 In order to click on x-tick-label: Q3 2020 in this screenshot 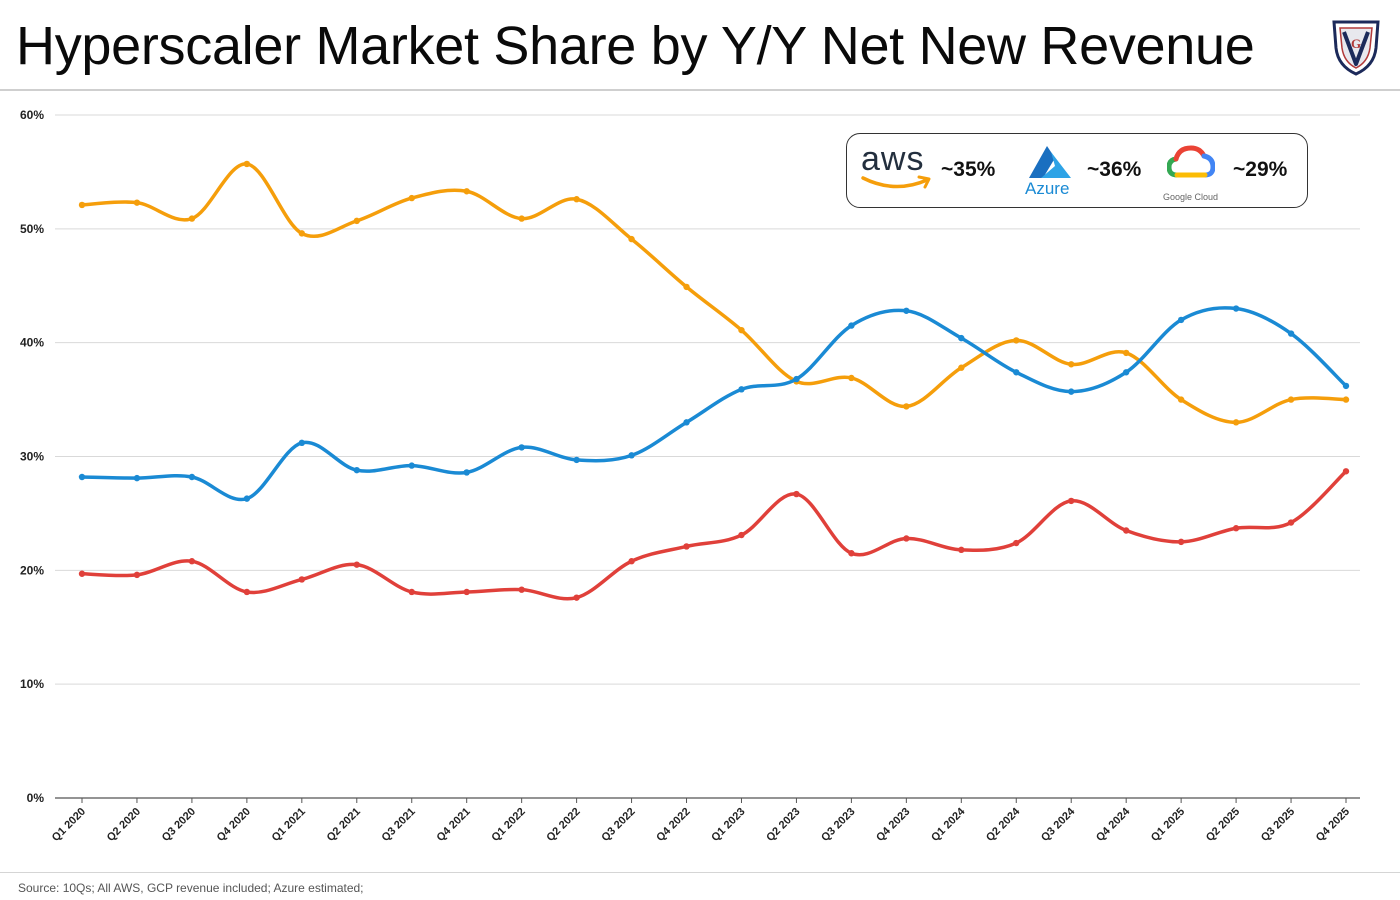, I will do `click(179, 825)`.